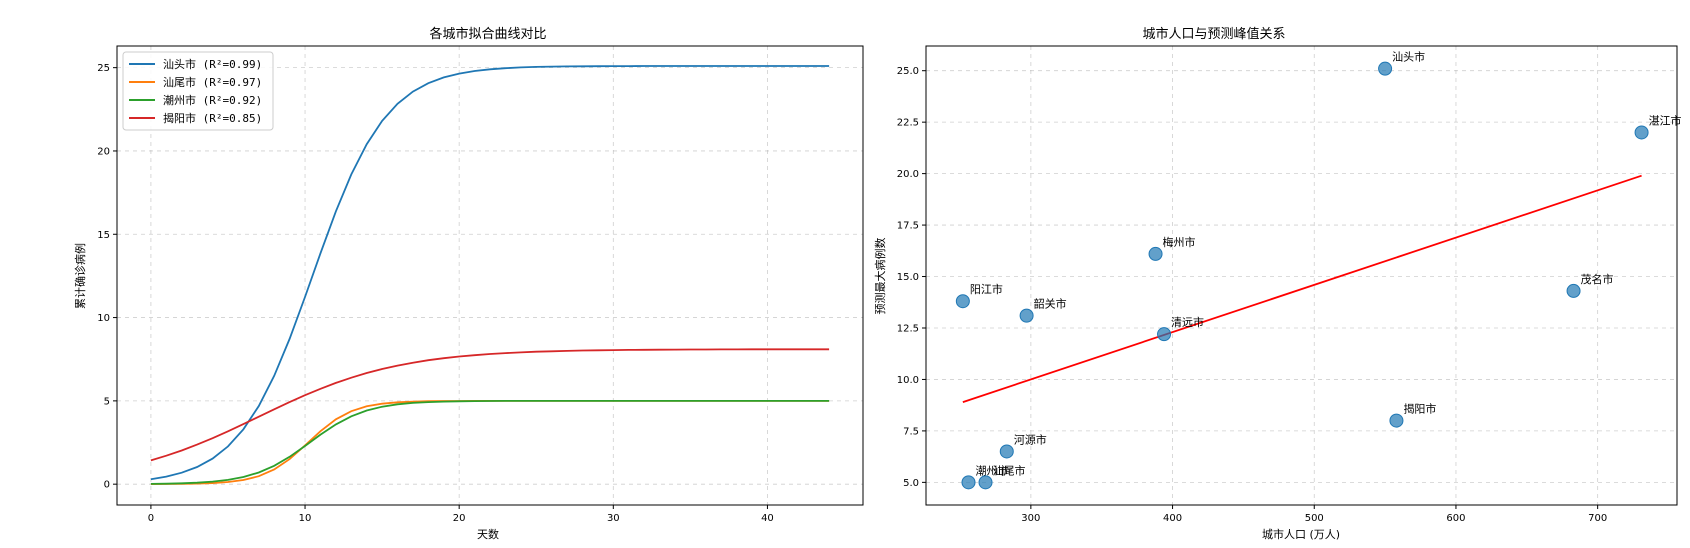 This screenshot has height=548, width=1690. What do you see at coordinates (212, 118) in the screenshot?
I see `legend-entry: 揭阳市 (R²=0.85)` at bounding box center [212, 118].